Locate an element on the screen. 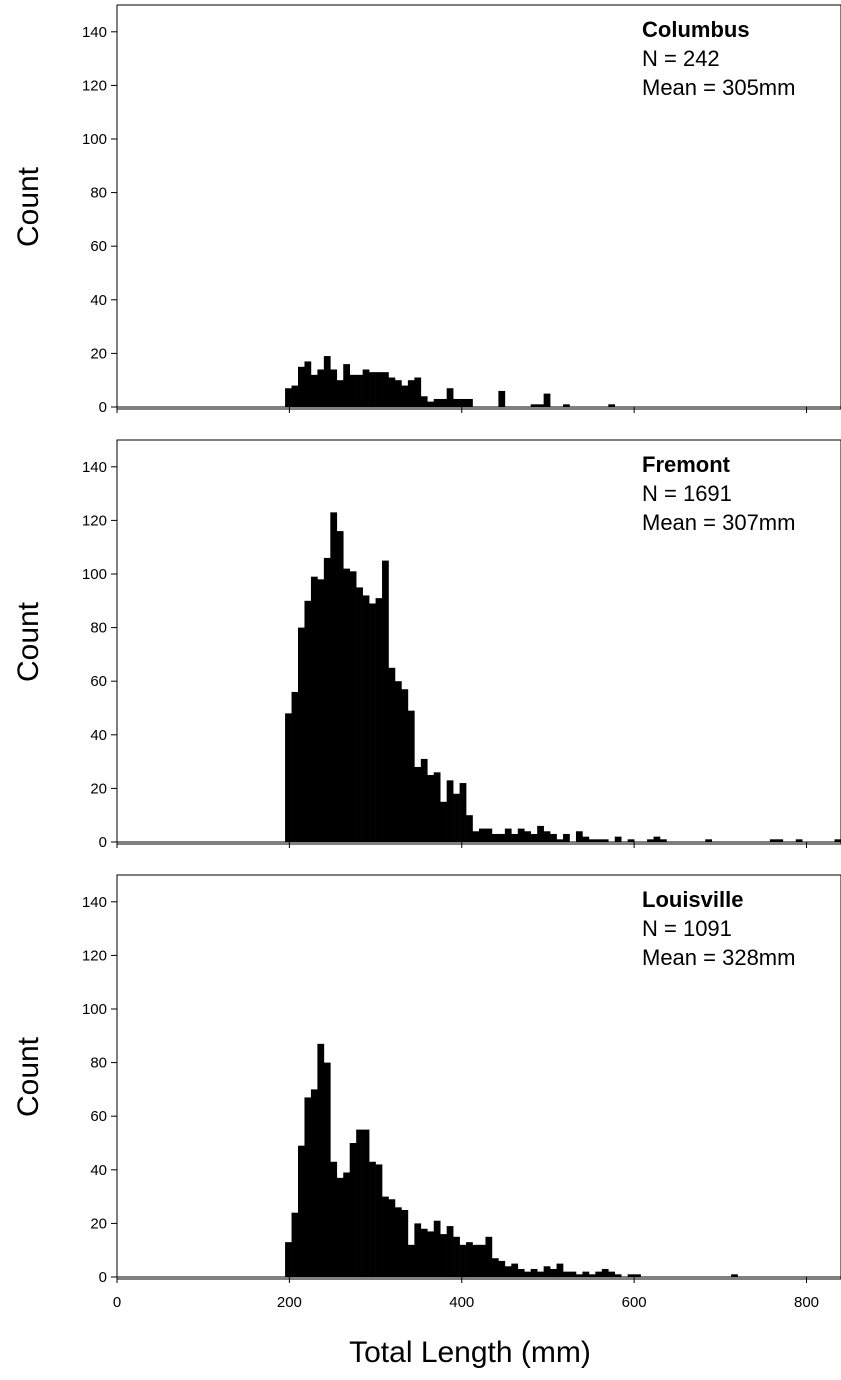  y-tick-label: 140 is located at coordinates (94, 902).